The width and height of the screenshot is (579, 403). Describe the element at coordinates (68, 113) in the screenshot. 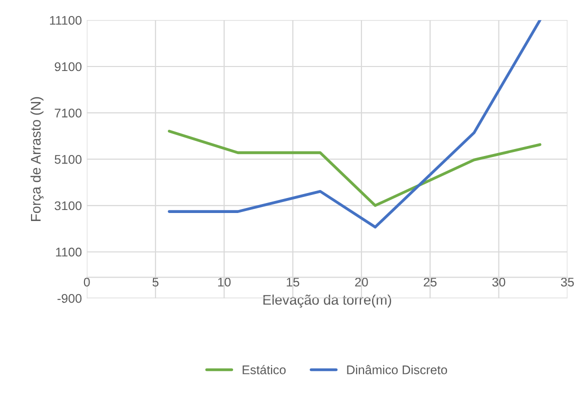

I see `y-tick-label: 7100` at that location.